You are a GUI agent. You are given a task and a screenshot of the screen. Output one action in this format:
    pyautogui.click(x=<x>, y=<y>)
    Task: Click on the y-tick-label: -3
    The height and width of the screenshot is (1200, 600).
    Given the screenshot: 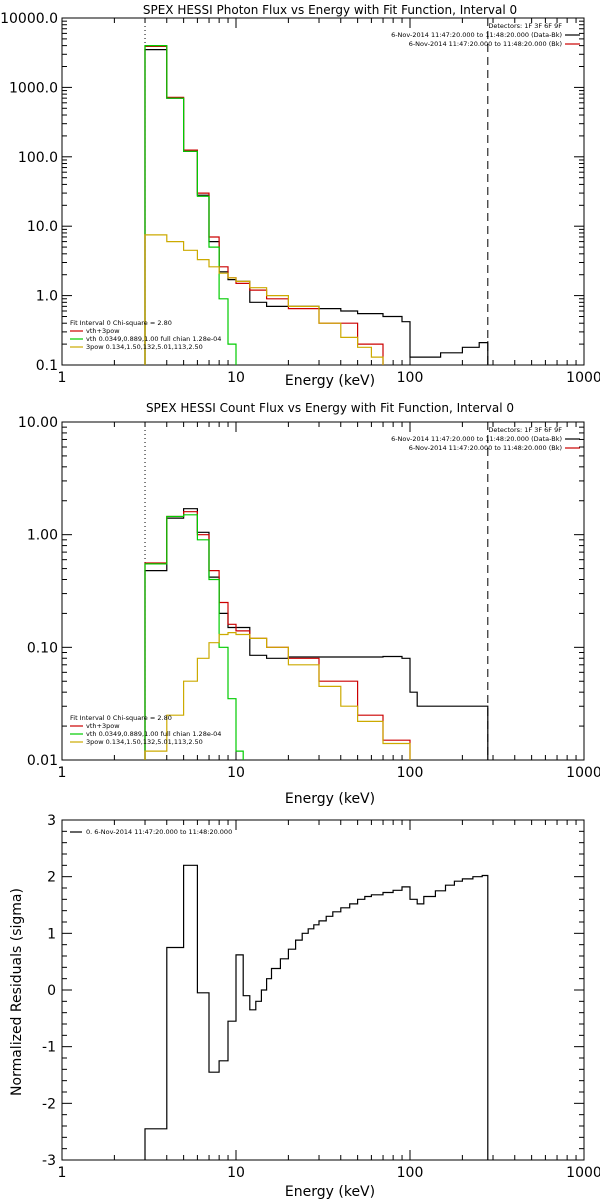 What is the action you would take?
    pyautogui.click(x=49, y=1161)
    